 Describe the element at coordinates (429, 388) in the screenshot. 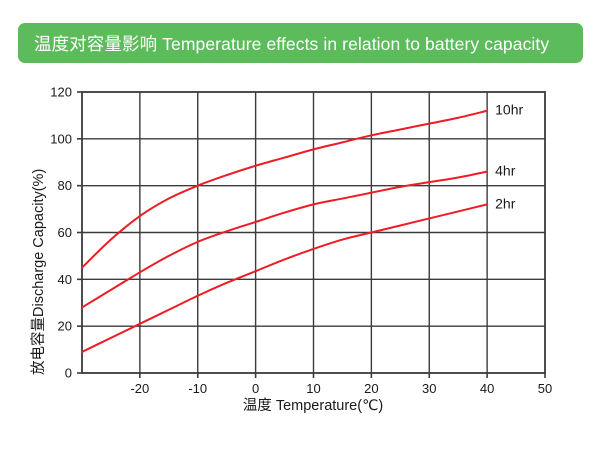

I see `x-tick-label: 30` at that location.